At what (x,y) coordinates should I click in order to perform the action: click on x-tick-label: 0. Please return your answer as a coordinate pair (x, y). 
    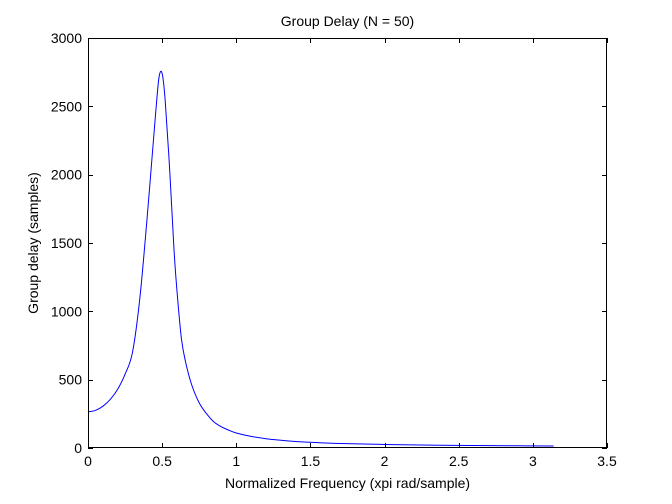
    Looking at the image, I should click on (88, 461).